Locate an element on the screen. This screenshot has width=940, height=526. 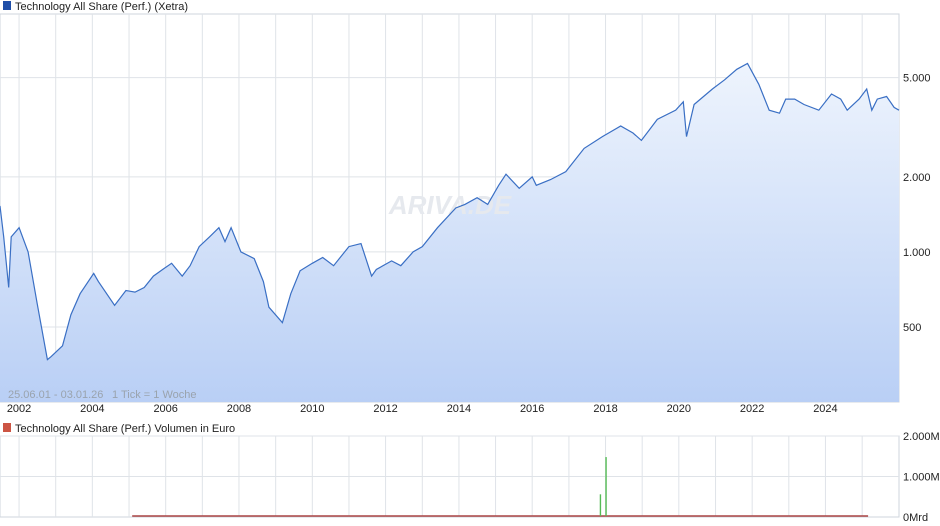
y-tick-label-500: 500 is located at coordinates (912, 328).